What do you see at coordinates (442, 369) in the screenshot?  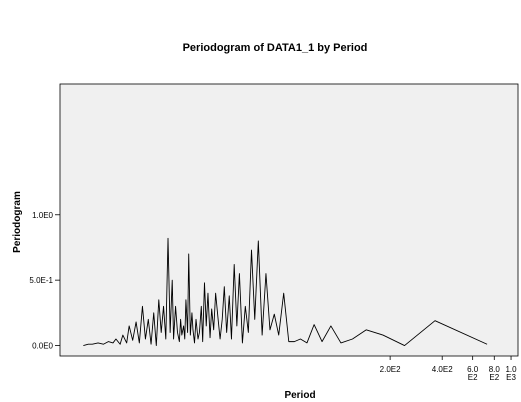 I see `x-tick-label: 4.0E2` at bounding box center [442, 369].